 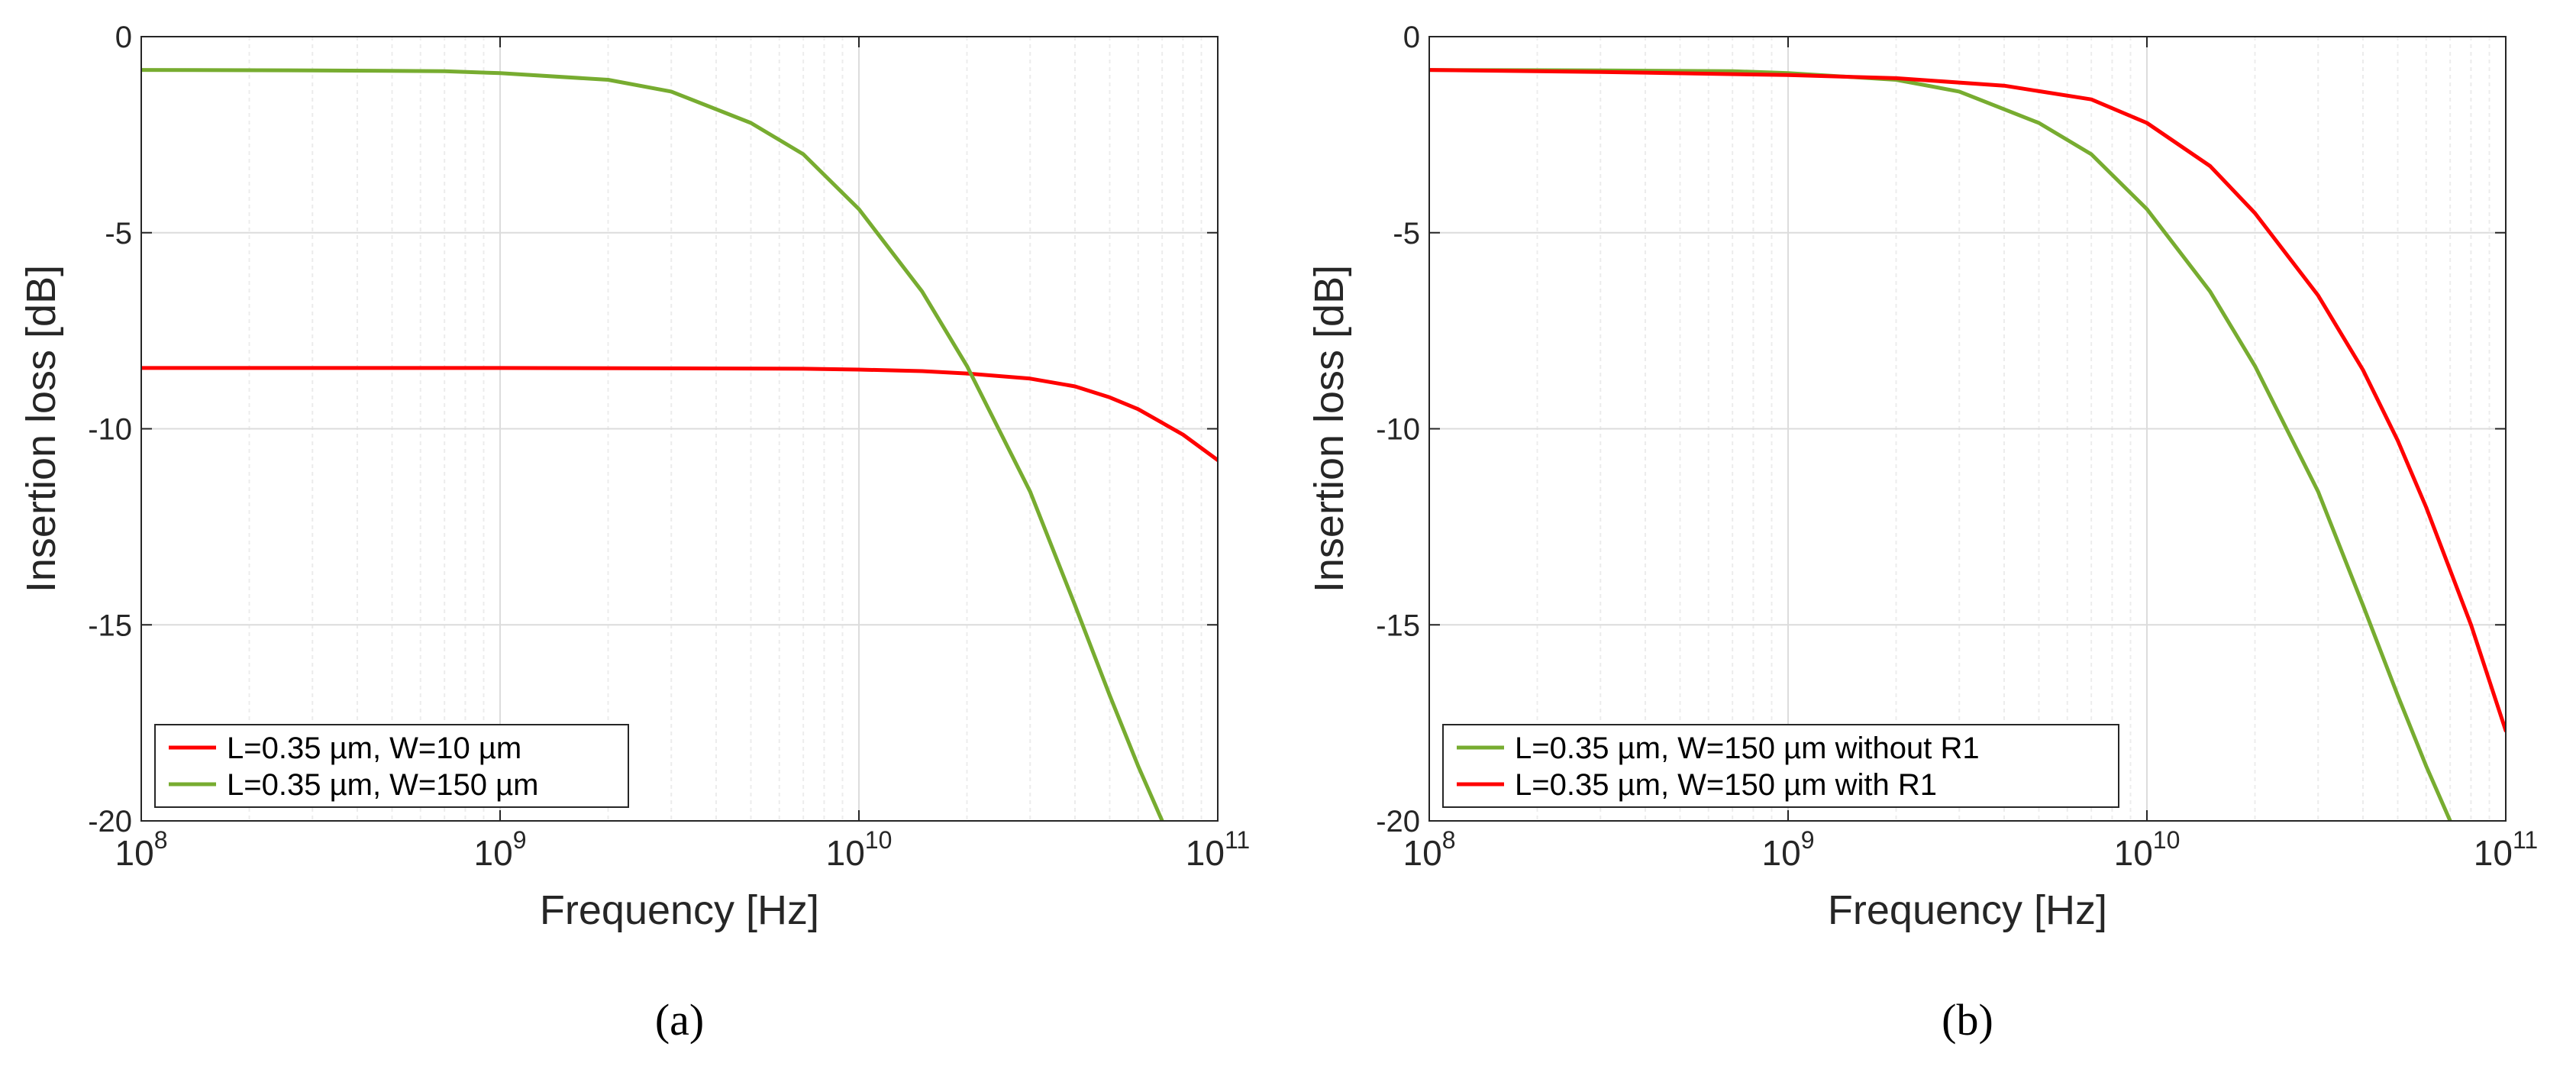 I want to click on legend-entry-1: L=0.35 µm, W=150 µm without R1, so click(x=1747, y=749).